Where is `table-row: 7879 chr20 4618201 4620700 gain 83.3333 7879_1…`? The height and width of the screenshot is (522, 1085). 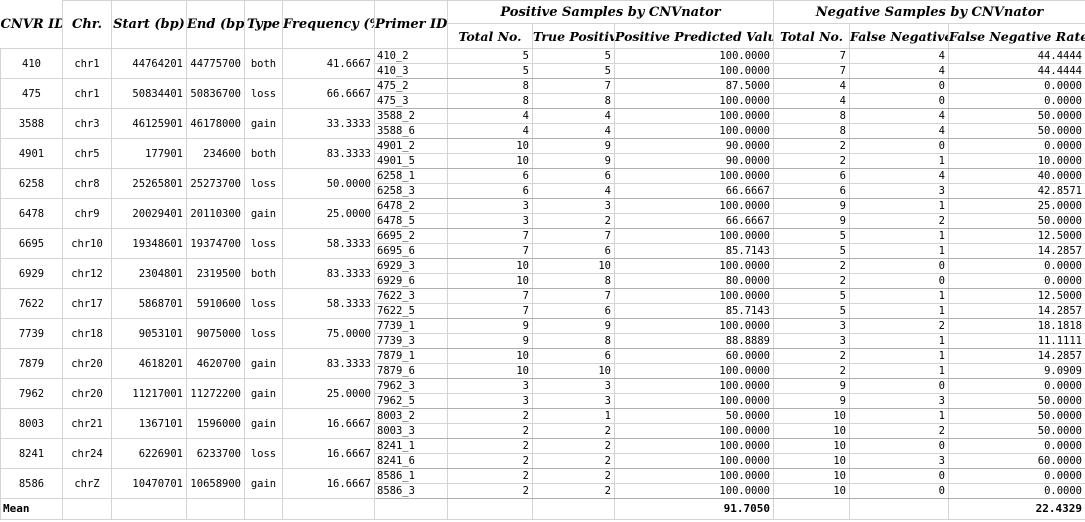 table-row: 7879 chr20 4618201 4620700 gain 83.3333 7879_1… is located at coordinates (542, 363).